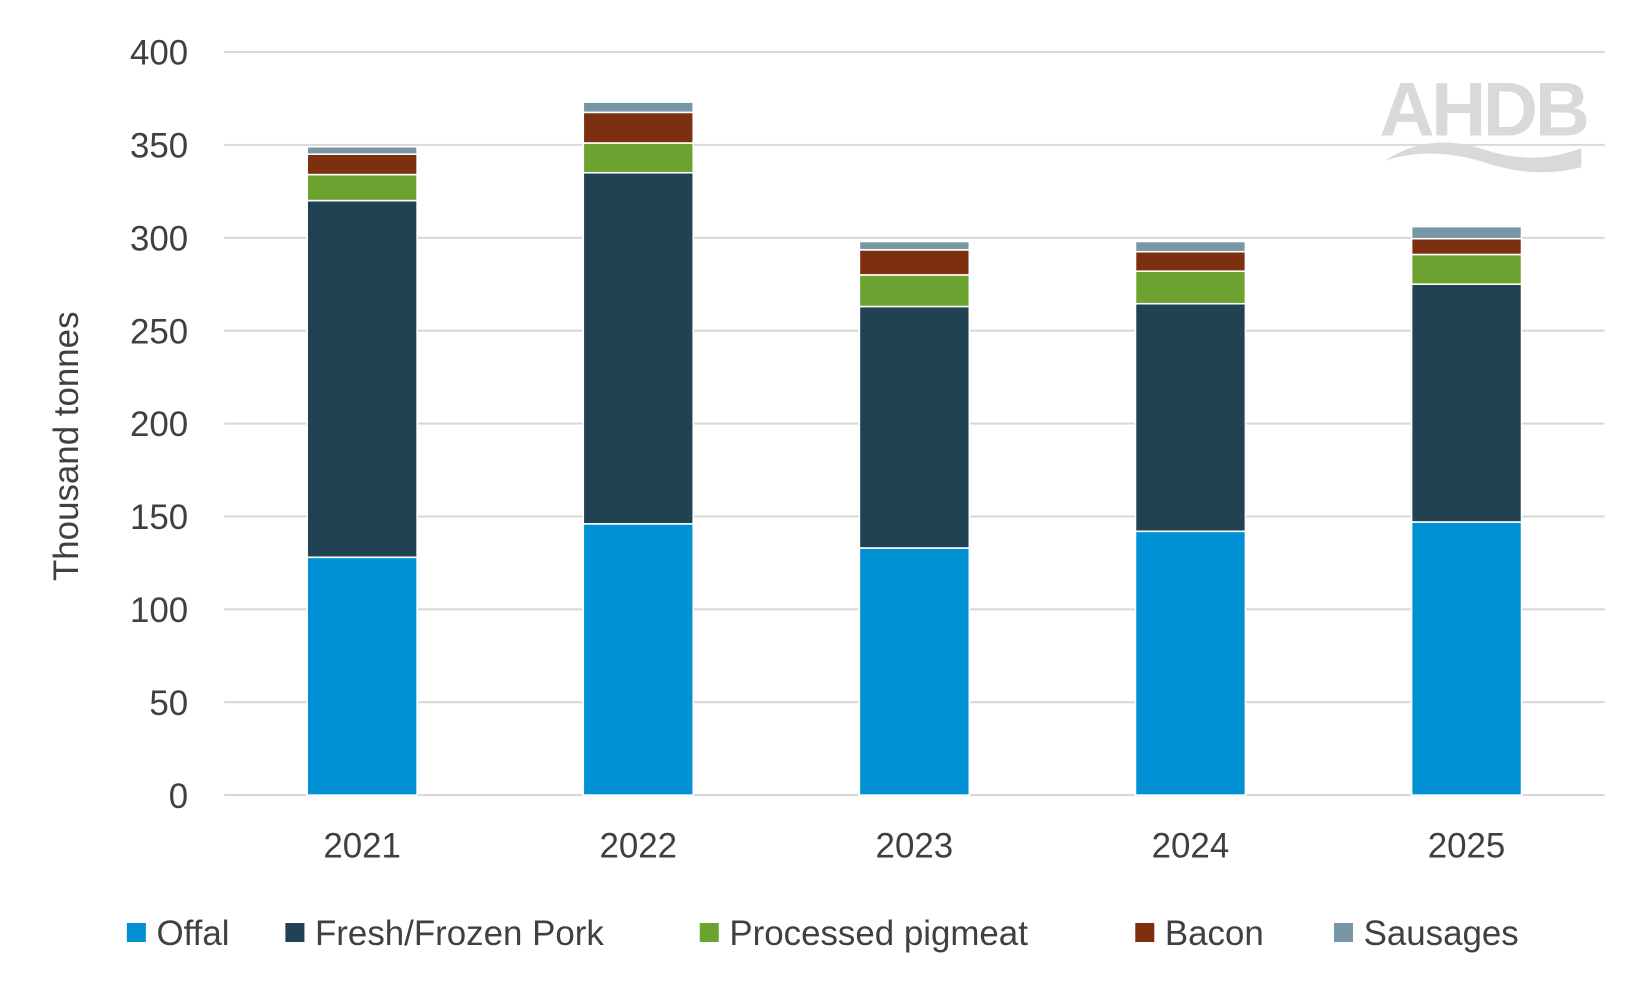  I want to click on x-tick-label: 2025, so click(1467, 845).